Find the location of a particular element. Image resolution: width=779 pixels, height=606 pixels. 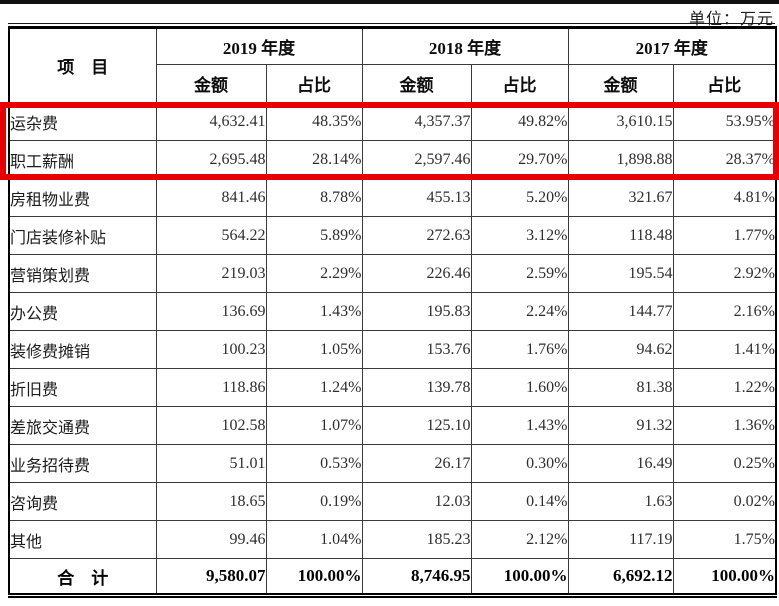

ratio-cell: 8.78% is located at coordinates (314, 197).